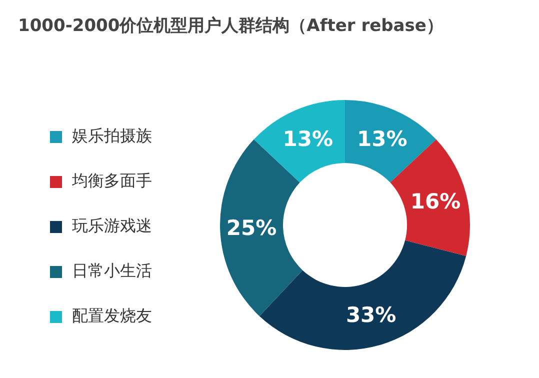 Image resolution: width=539 pixels, height=378 pixels. I want to click on data-label: 33%, so click(371, 314).